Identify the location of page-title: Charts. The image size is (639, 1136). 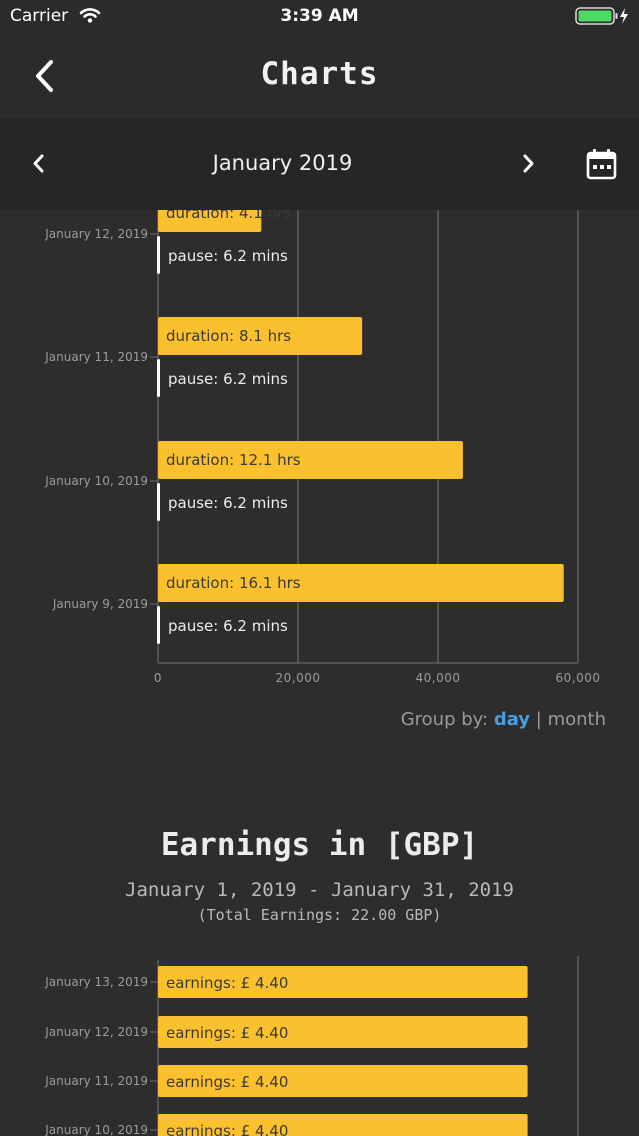
(319, 74).